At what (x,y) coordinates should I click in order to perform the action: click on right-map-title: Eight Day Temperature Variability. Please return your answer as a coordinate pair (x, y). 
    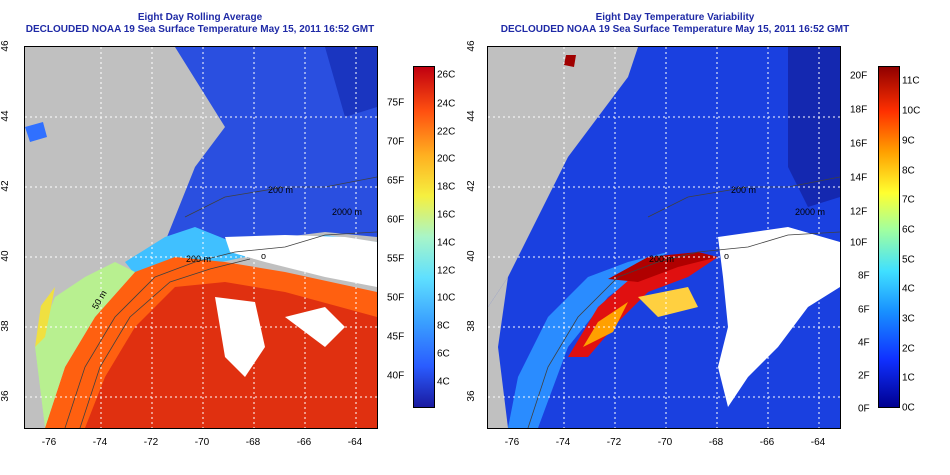
    Looking at the image, I should click on (675, 17).